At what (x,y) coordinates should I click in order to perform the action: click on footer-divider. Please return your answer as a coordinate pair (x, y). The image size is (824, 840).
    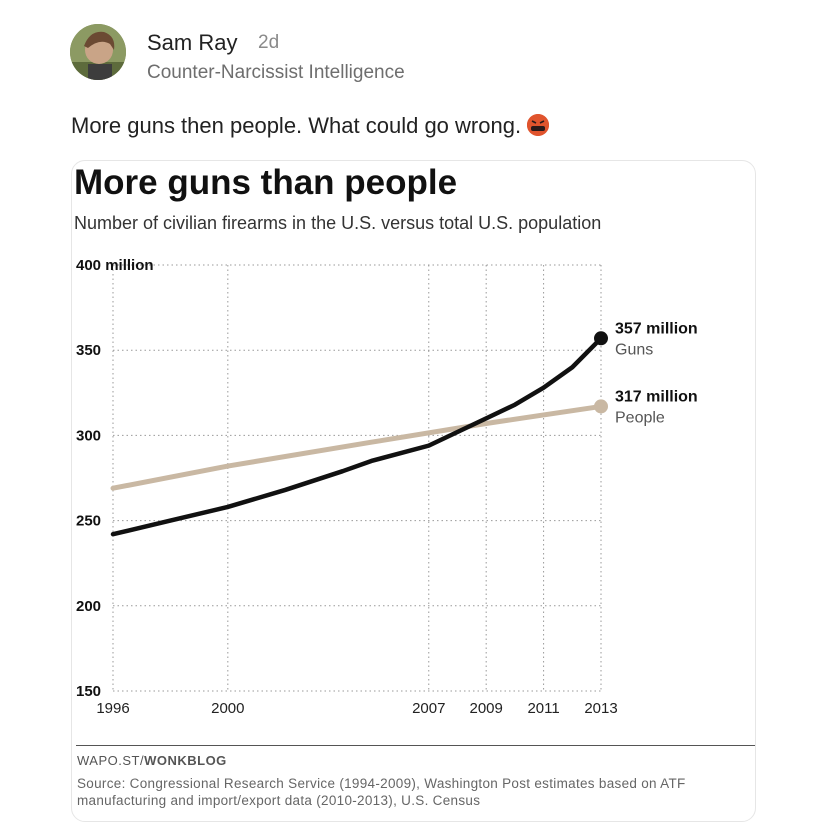
    Looking at the image, I should click on (415, 745).